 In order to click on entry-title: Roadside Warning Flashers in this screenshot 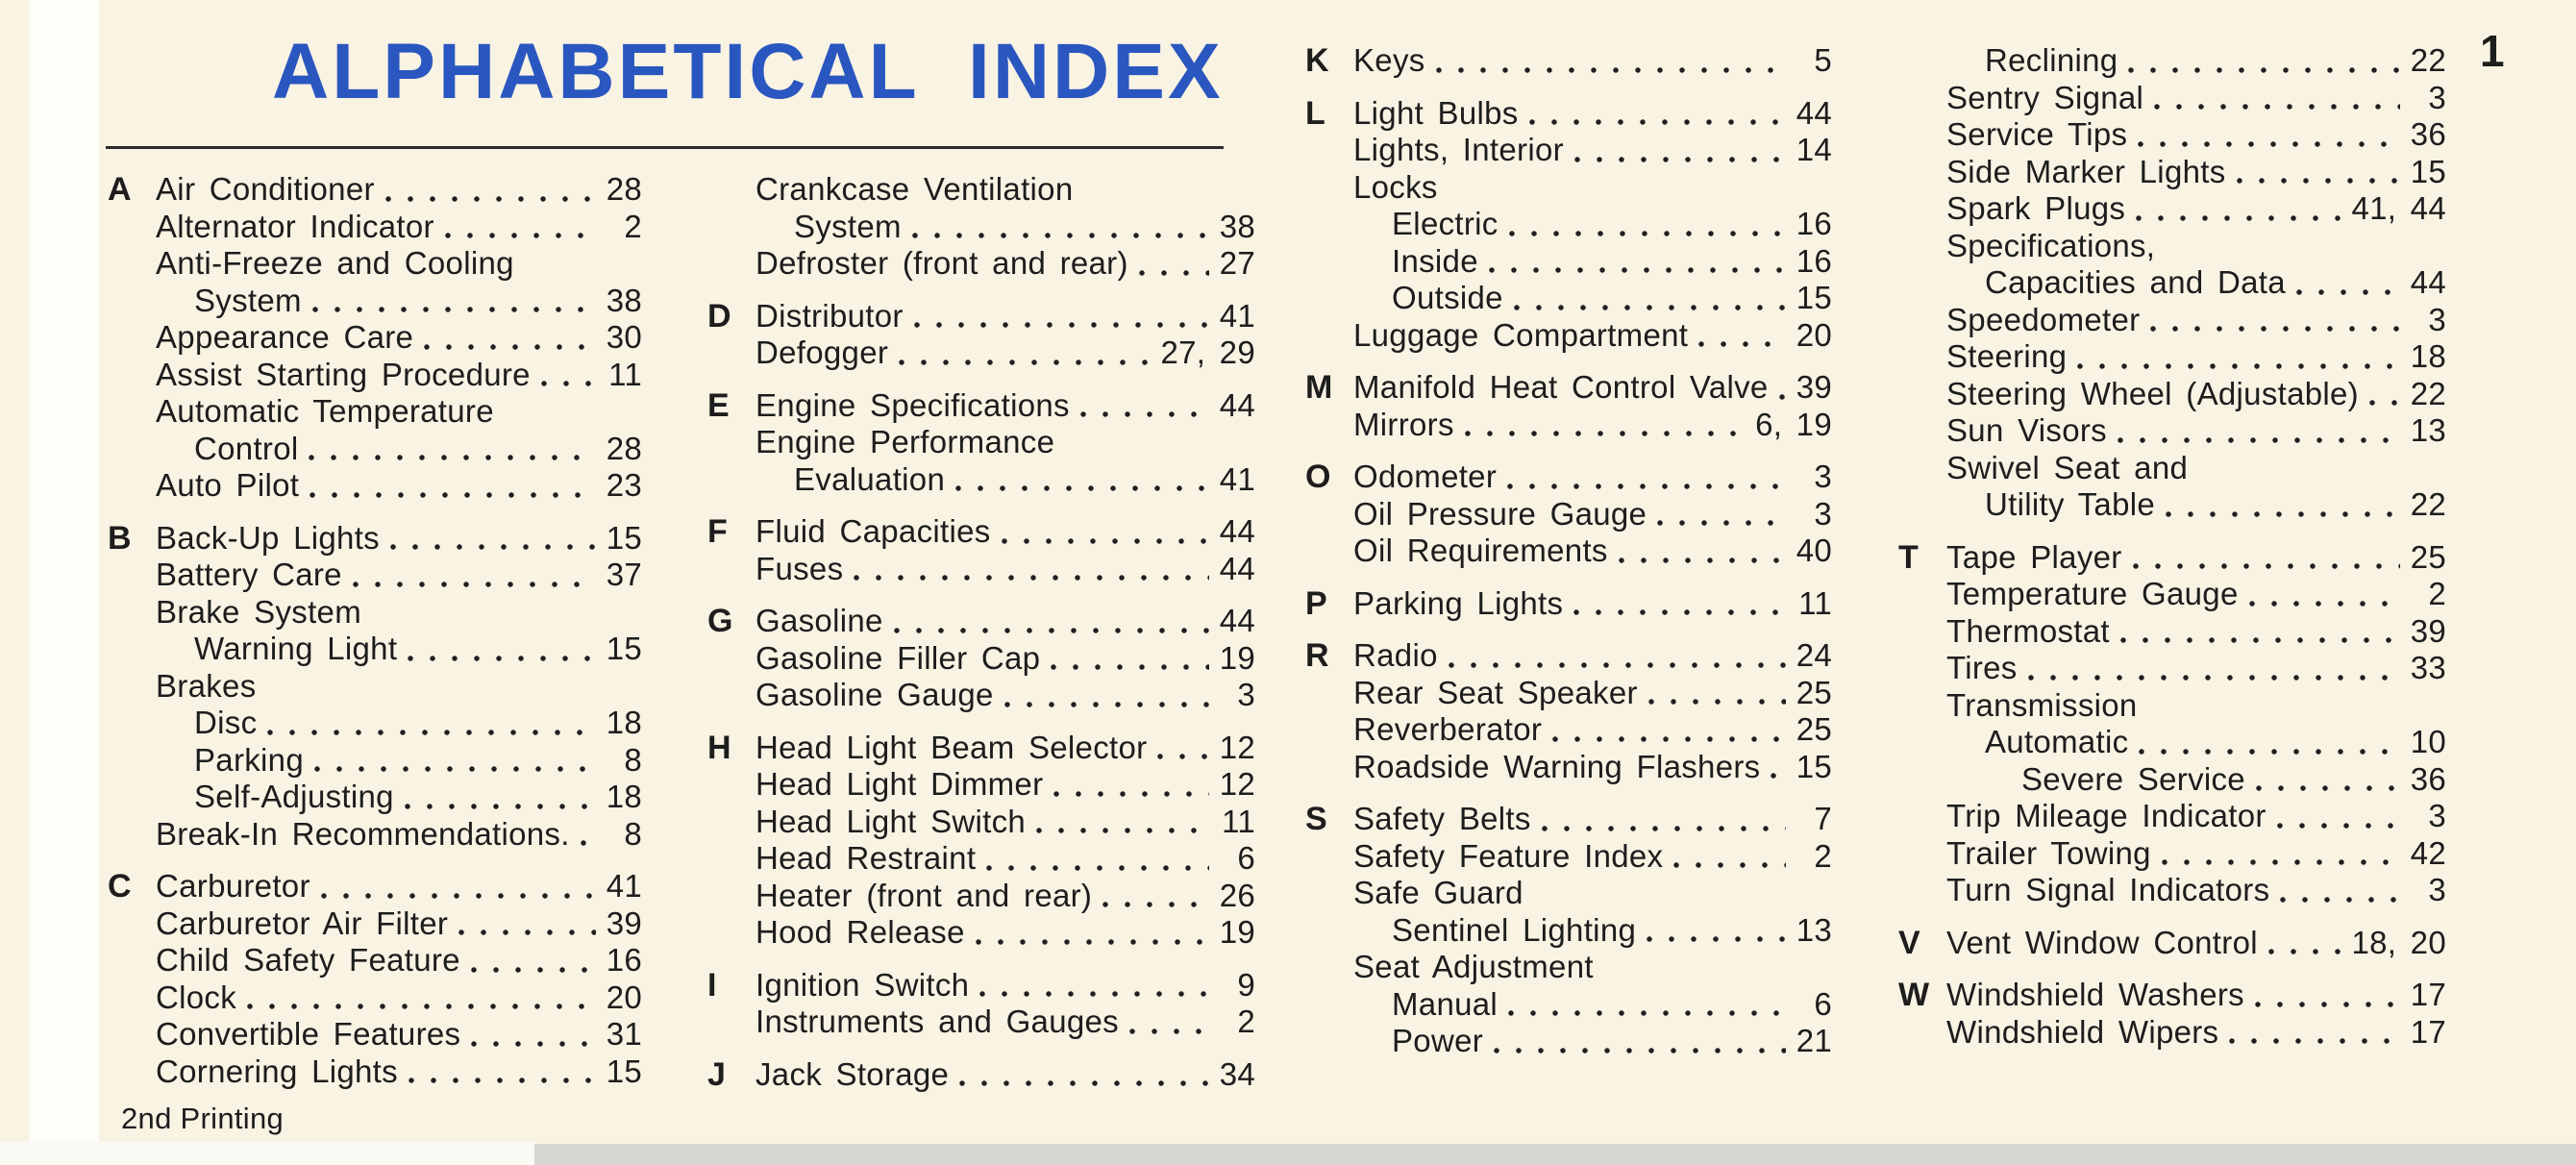, I will do `click(1557, 766)`.